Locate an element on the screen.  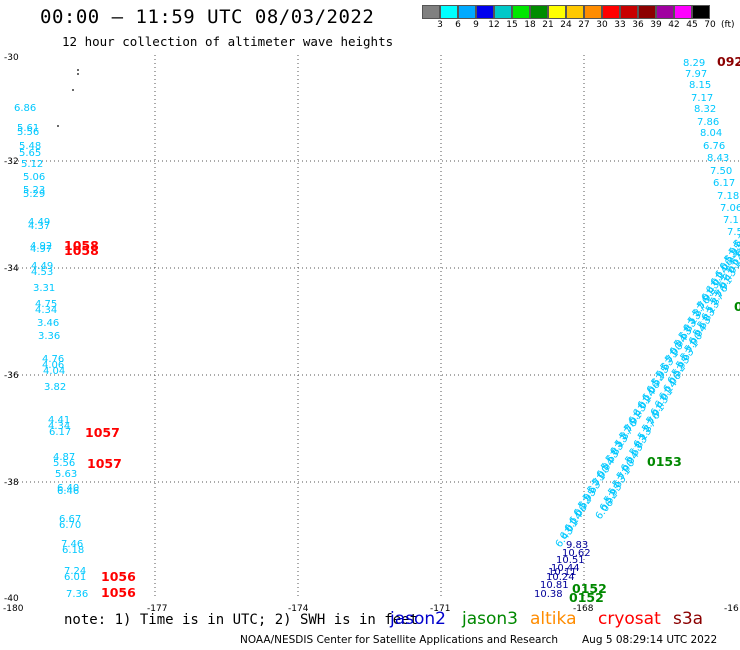
wave-height-label: 6.70 is located at coordinates (70, 525).